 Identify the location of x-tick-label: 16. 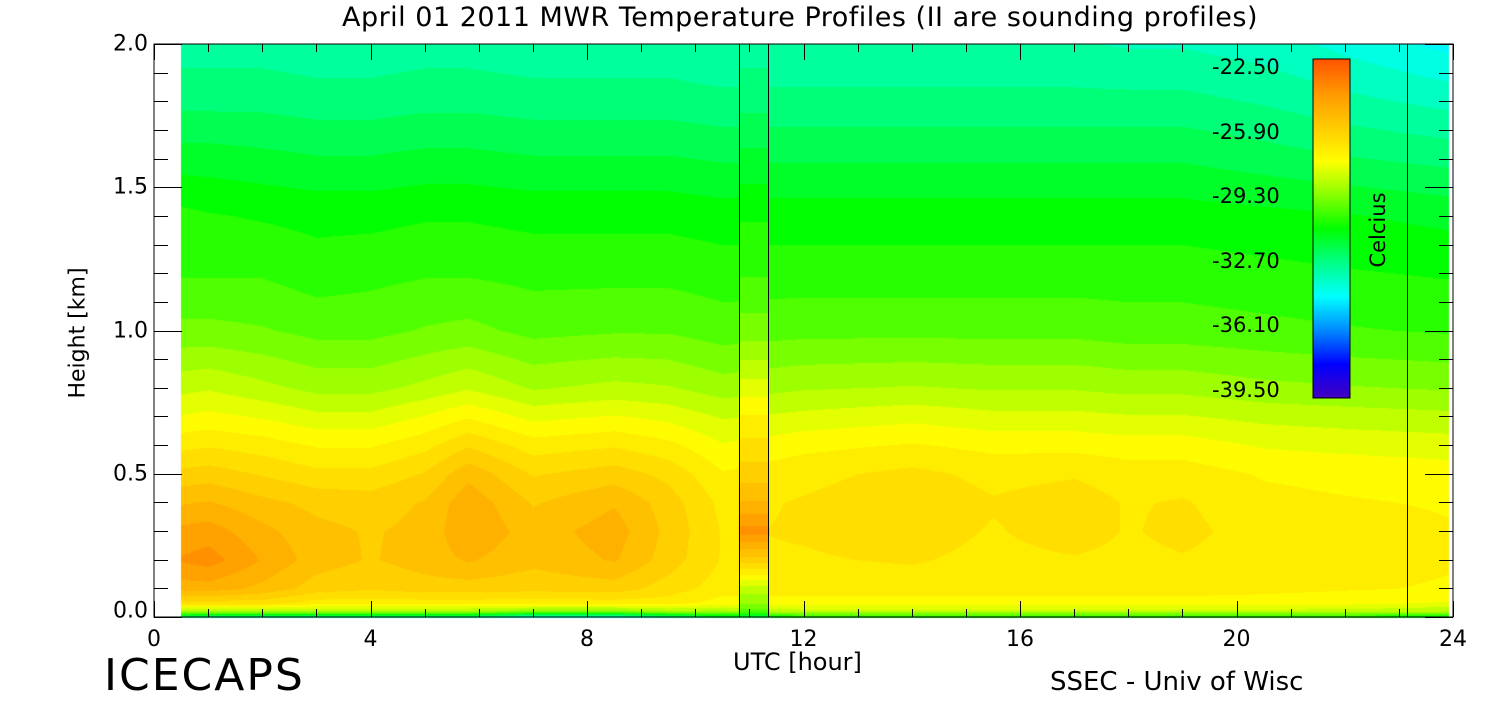
(1020, 639).